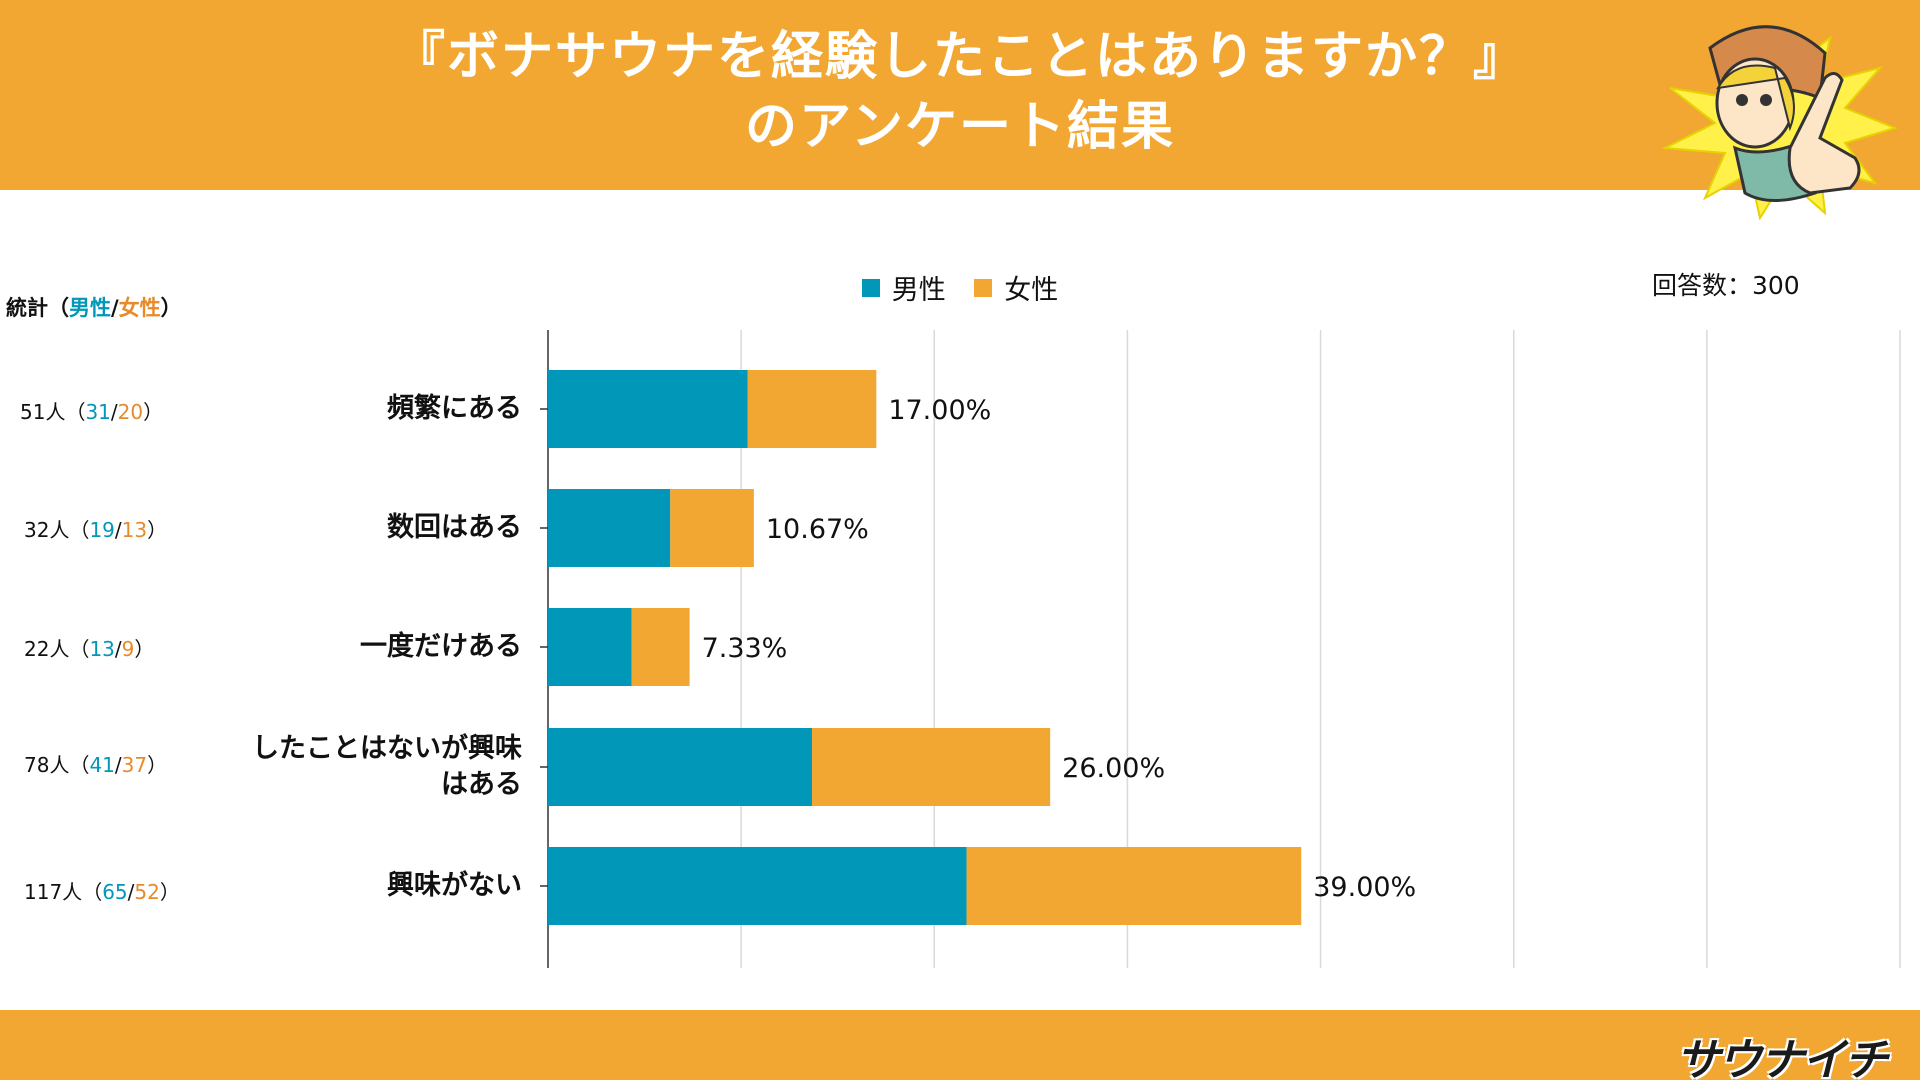  What do you see at coordinates (983, 287) in the screenshot?
I see `legend-swatch-female` at bounding box center [983, 287].